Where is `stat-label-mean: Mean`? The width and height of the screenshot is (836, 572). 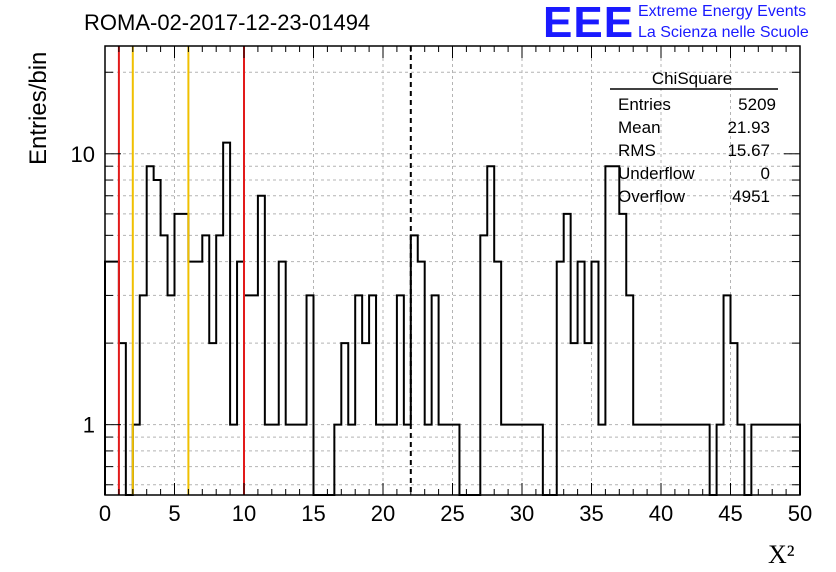
stat-label-mean: Mean is located at coordinates (639, 127).